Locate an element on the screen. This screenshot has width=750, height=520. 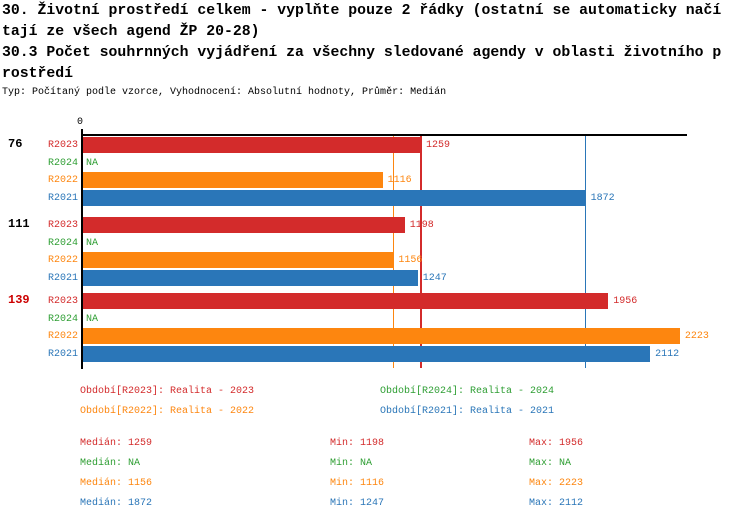
x-axis-line is located at coordinates (383, 135).